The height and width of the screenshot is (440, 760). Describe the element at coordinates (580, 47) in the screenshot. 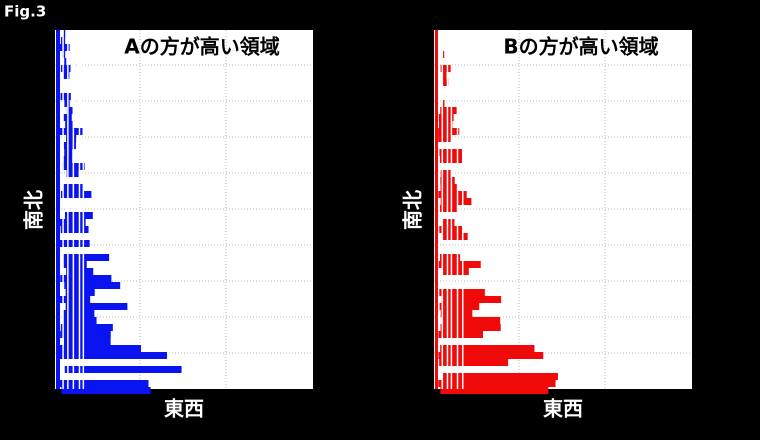

I see `panel-title: Bの方が高い領域` at that location.